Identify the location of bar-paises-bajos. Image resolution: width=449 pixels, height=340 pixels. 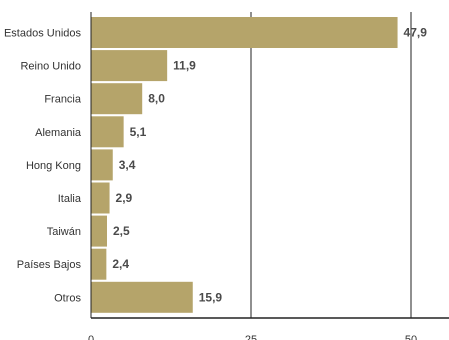
(99, 264).